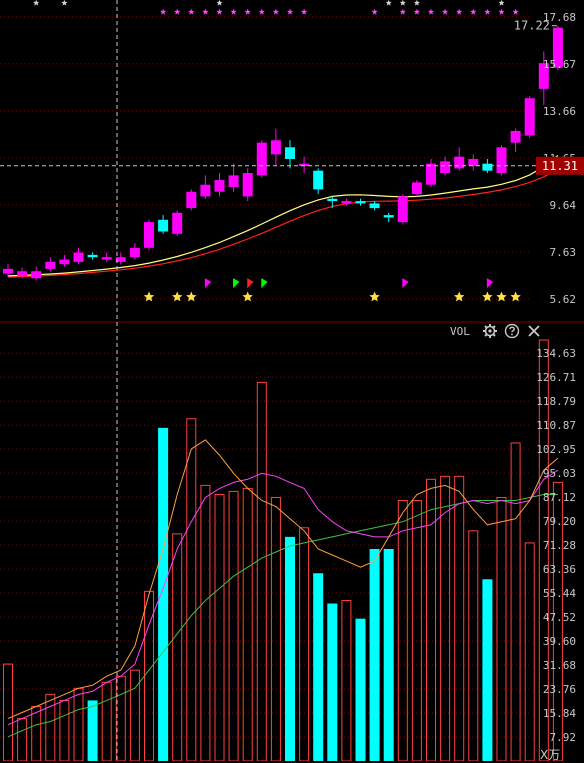 Image resolution: width=584 pixels, height=763 pixels. What do you see at coordinates (512, 331) in the screenshot?
I see `question-icon` at bounding box center [512, 331].